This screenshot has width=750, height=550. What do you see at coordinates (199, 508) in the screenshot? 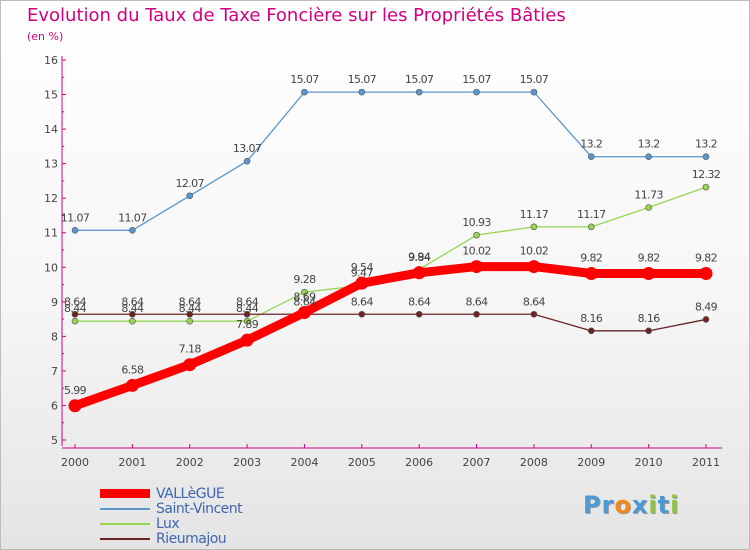
I see `legend-label: Saint-Vincent` at bounding box center [199, 508].